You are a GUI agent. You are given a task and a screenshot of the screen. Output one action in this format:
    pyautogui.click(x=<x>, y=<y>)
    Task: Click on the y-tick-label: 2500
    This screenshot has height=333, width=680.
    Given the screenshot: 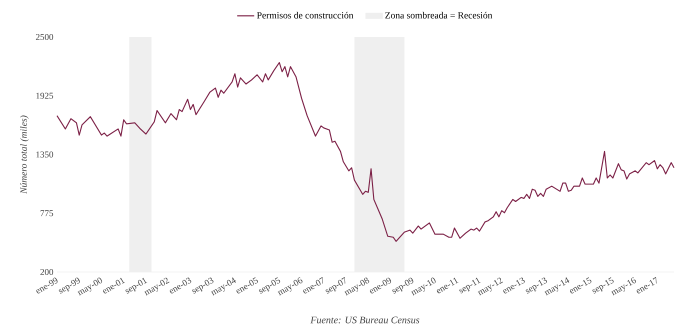 What is the action you would take?
    pyautogui.click(x=45, y=37)
    